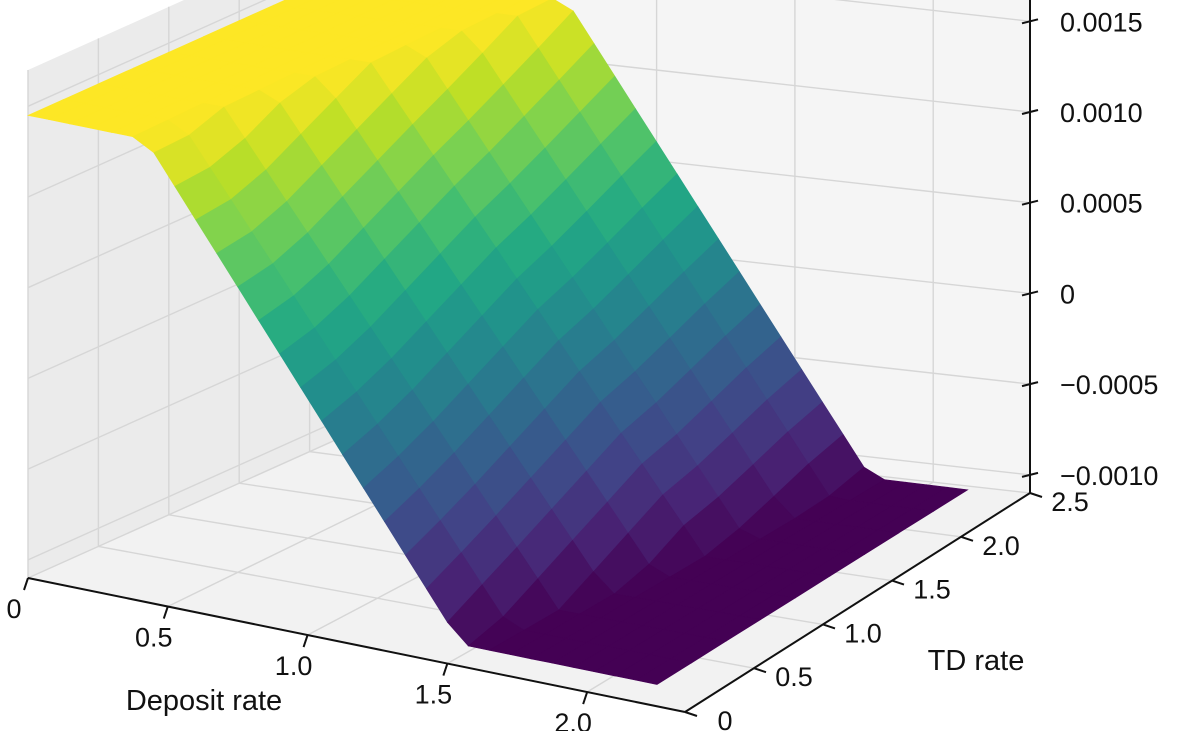  I want to click on y-axis-line, so click(857, 602).